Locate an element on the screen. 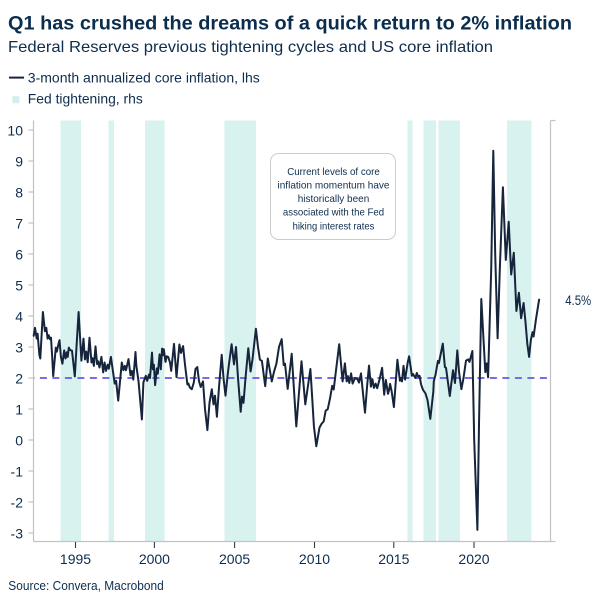 The width and height of the screenshot is (604, 604). svg-text: historically been is located at coordinates (334, 199).